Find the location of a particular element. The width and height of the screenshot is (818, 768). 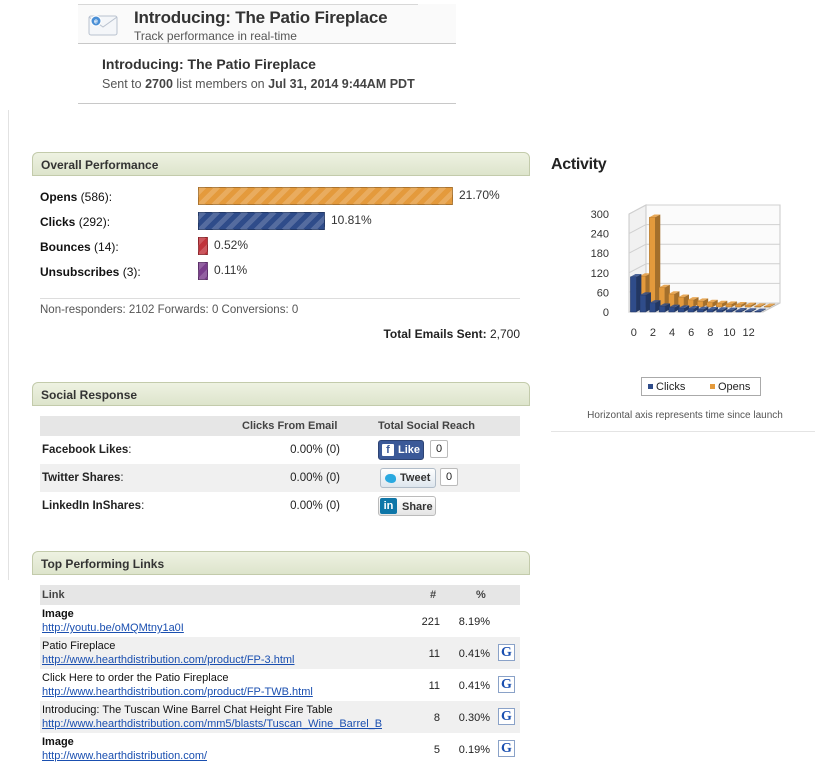

metric-count: (14): is located at coordinates (104, 247).